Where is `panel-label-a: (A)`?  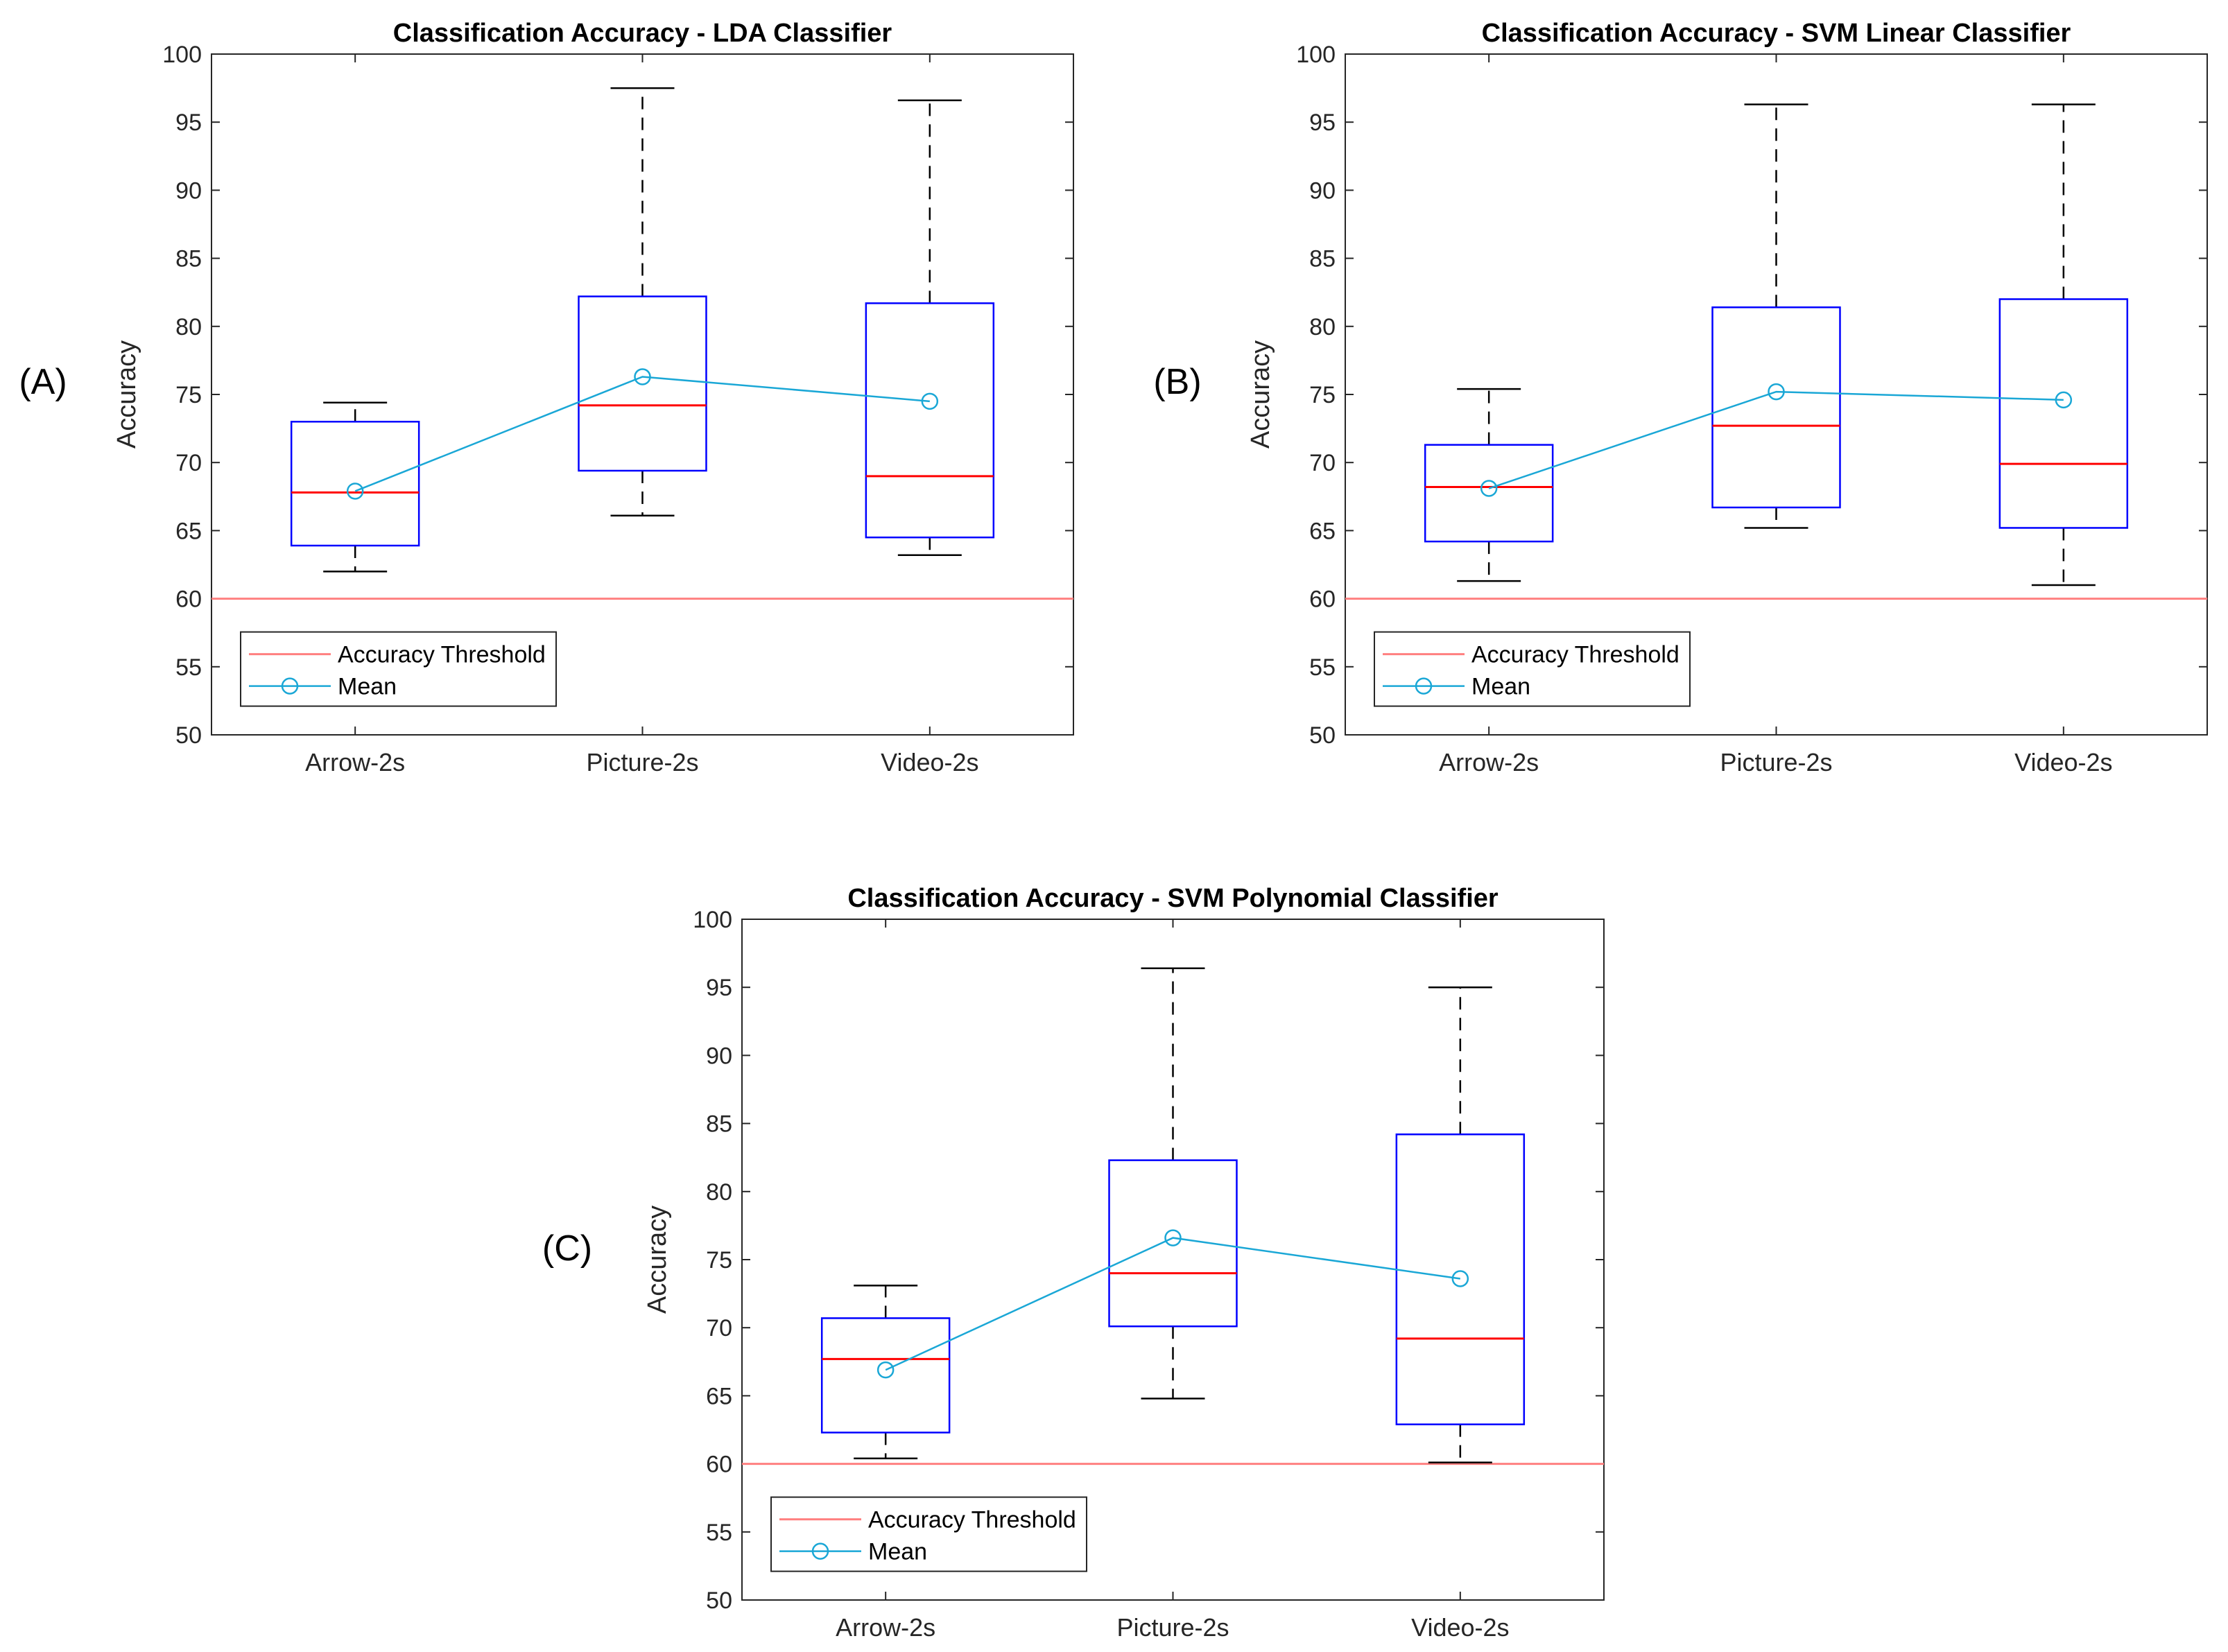 panel-label-a: (A) is located at coordinates (43, 382).